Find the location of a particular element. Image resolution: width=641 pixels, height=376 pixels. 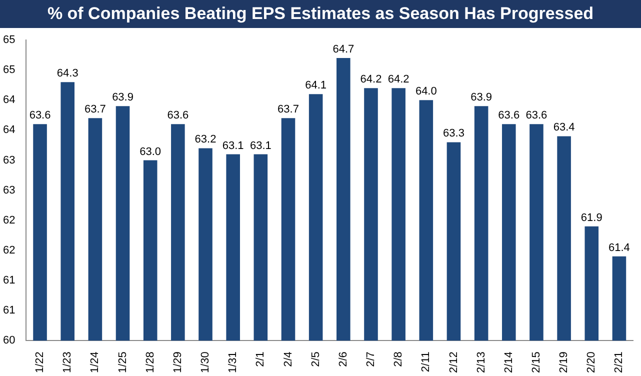

x-tick-label: 2/19 is located at coordinates (564, 363).